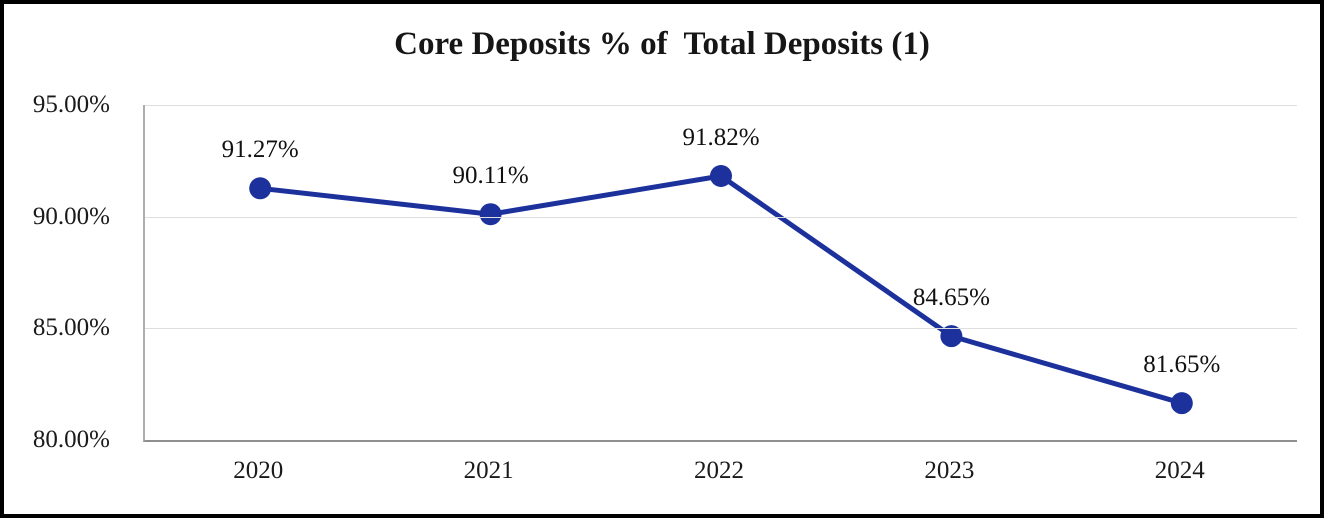  I want to click on y-axis-tick-label: 85.00%, so click(71, 328).